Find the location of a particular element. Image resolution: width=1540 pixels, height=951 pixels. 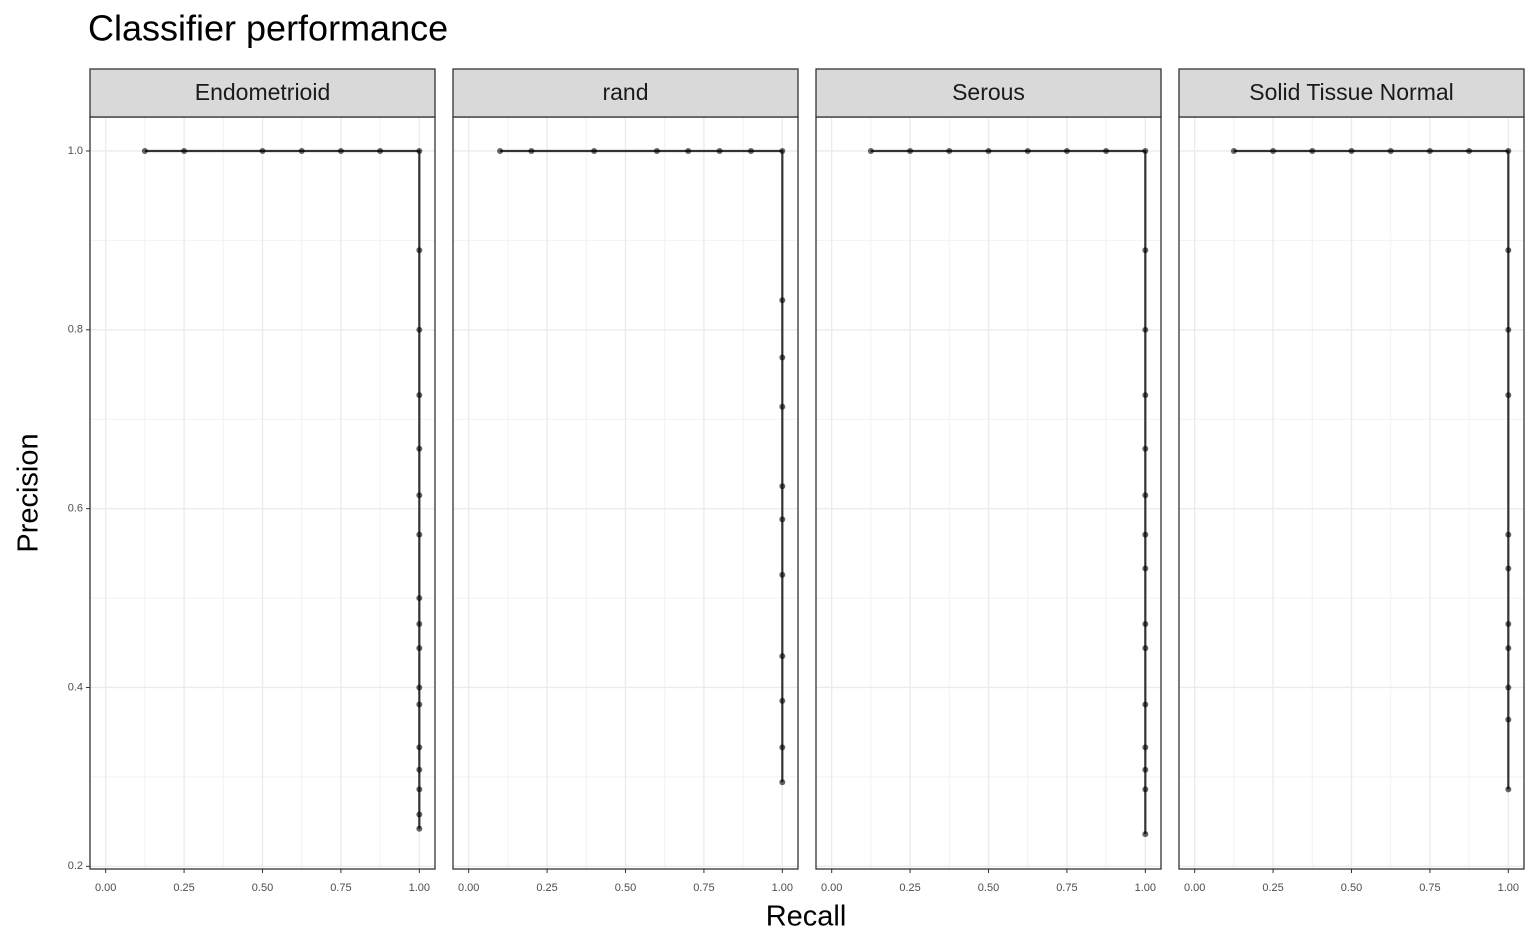

strip-label: Serous is located at coordinates (988, 92).